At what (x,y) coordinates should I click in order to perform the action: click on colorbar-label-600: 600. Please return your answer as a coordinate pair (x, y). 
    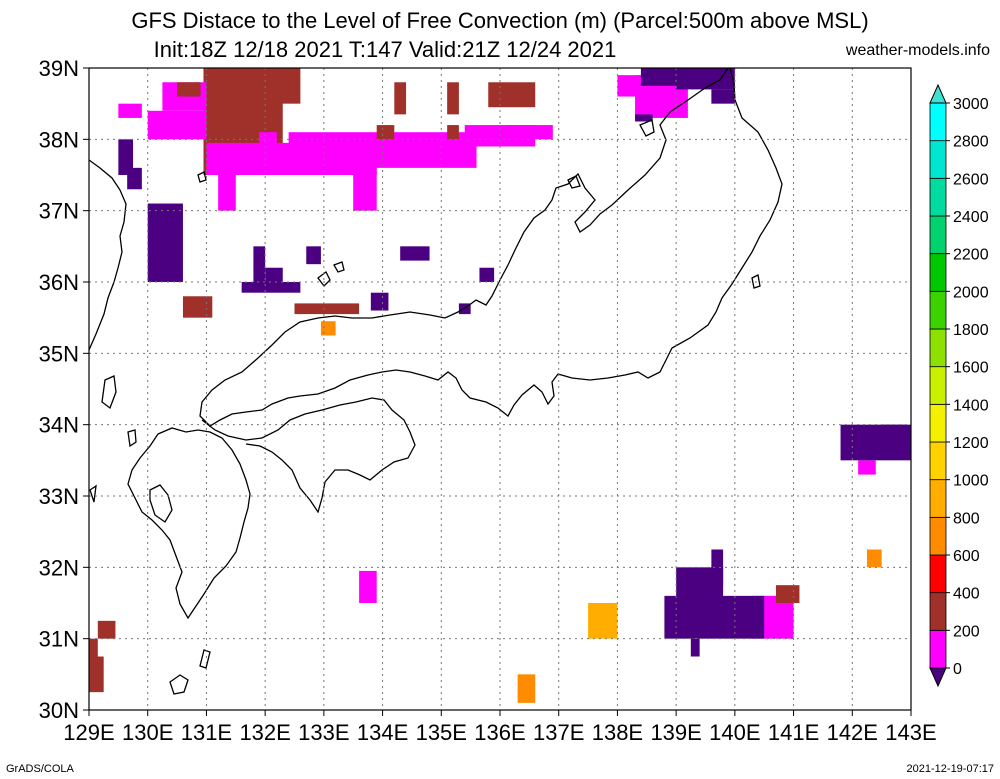
    Looking at the image, I should click on (966, 556).